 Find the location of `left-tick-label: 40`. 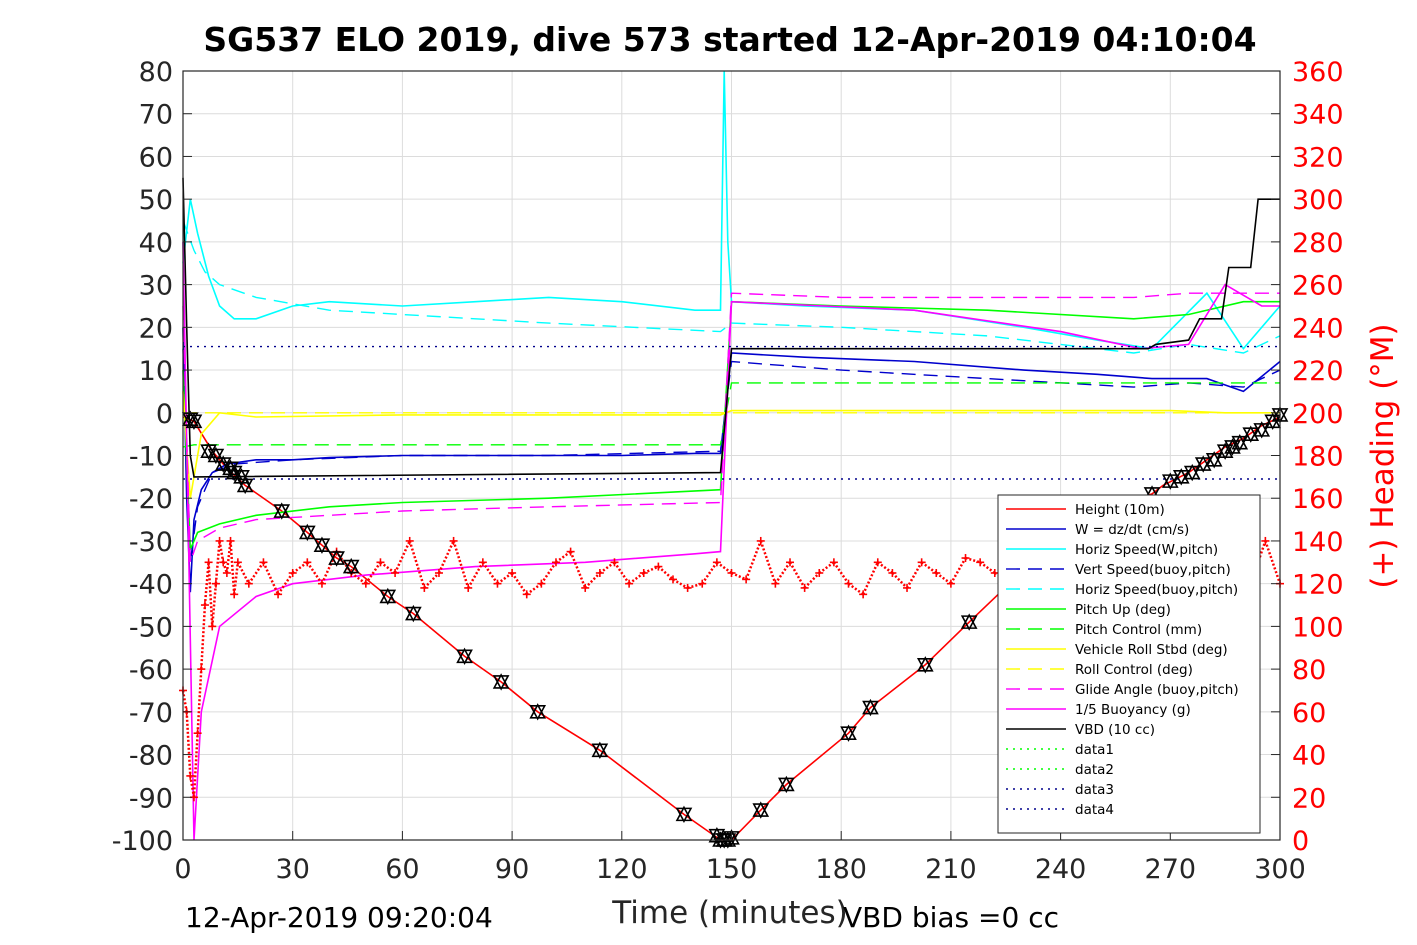

left-tick-label: 40 is located at coordinates (156, 243).